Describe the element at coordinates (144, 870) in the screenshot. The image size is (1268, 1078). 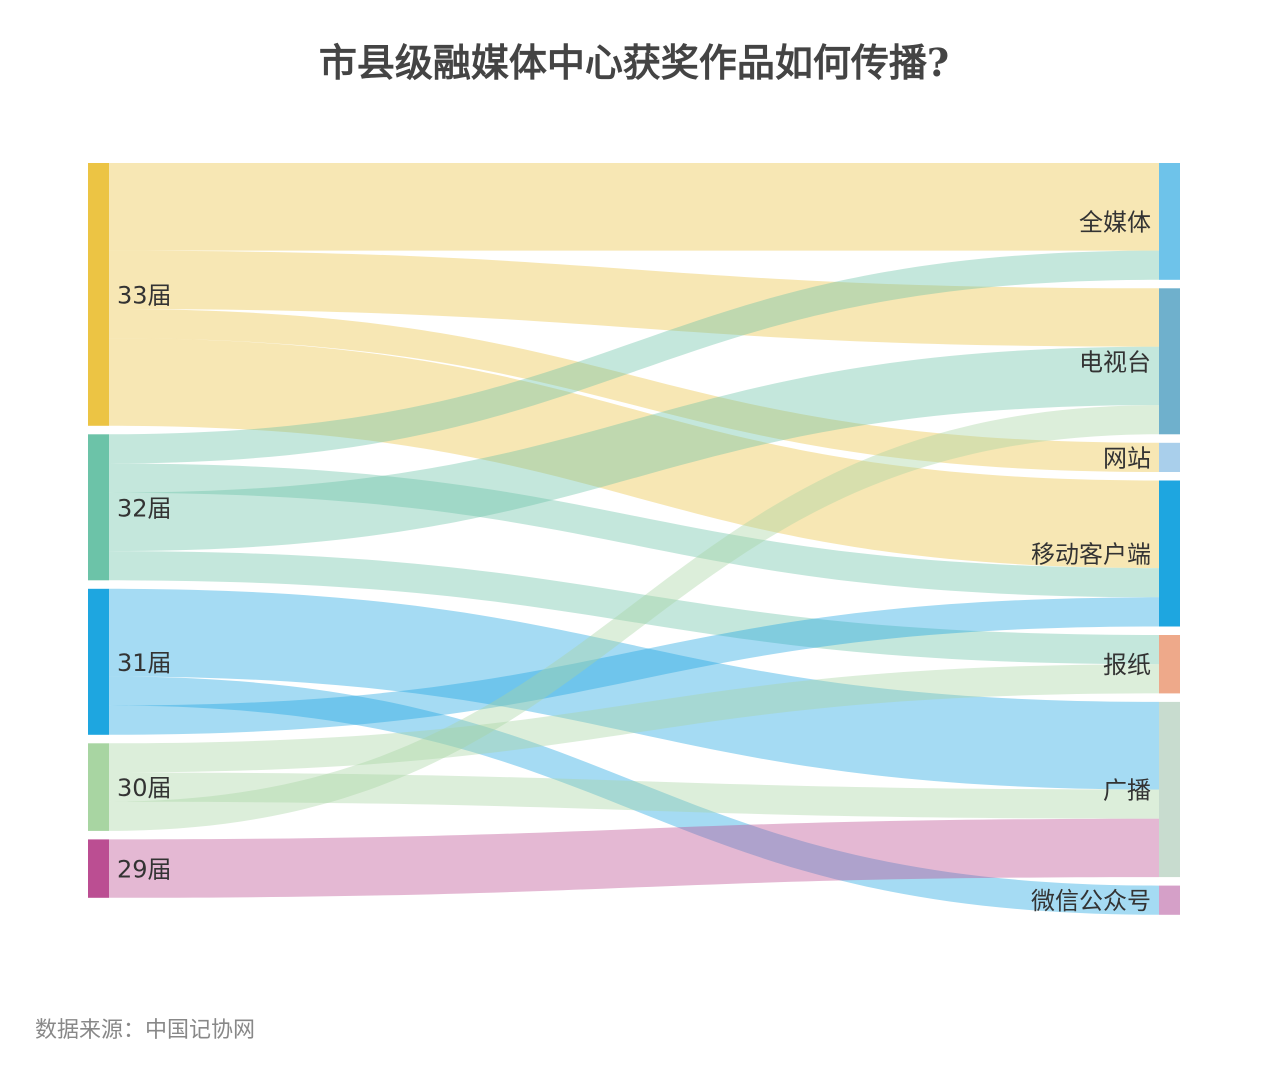
I see `source-node-label: 29届` at that location.